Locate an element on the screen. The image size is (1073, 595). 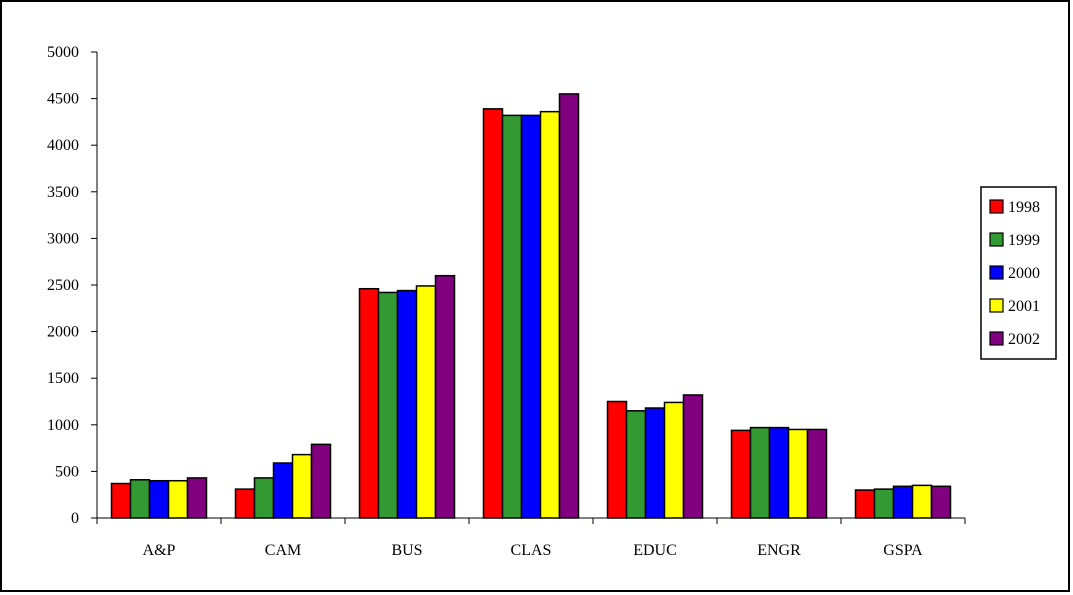
bar-2000-BUS is located at coordinates (407, 404).